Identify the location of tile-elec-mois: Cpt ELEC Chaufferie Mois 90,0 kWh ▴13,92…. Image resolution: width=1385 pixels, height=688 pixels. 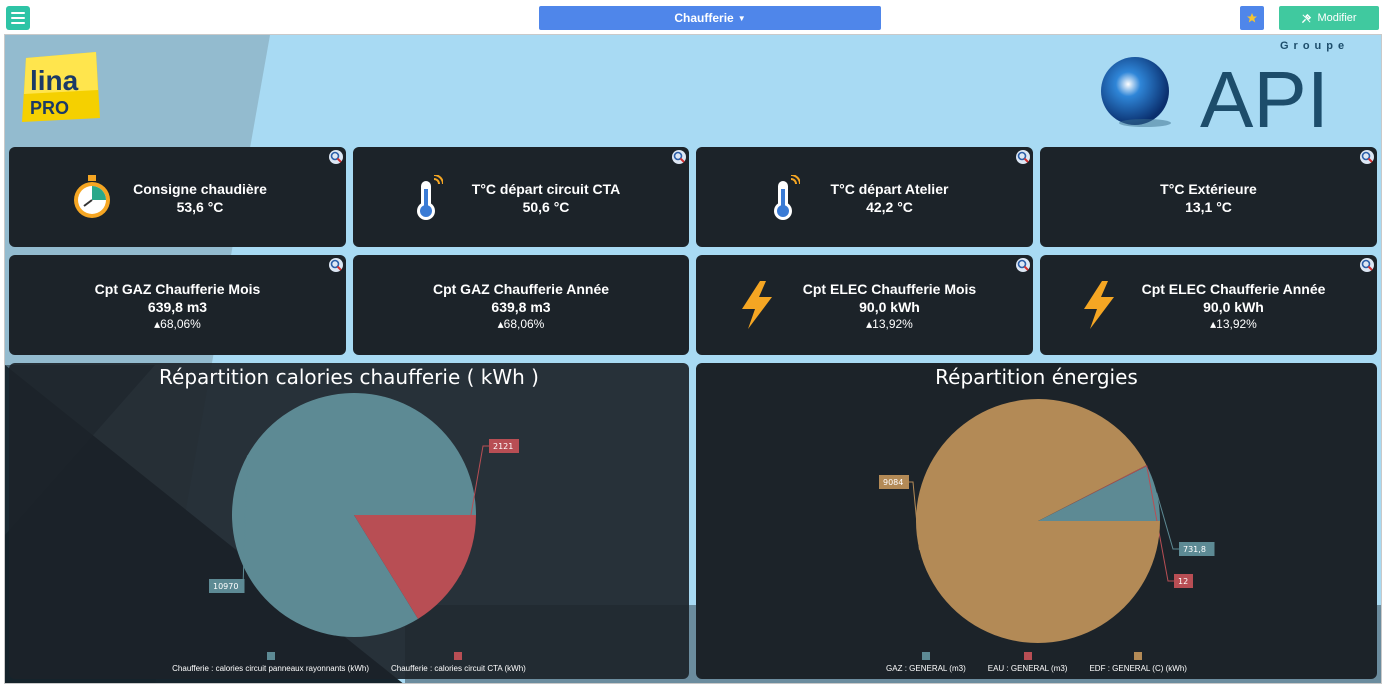
(864, 305).